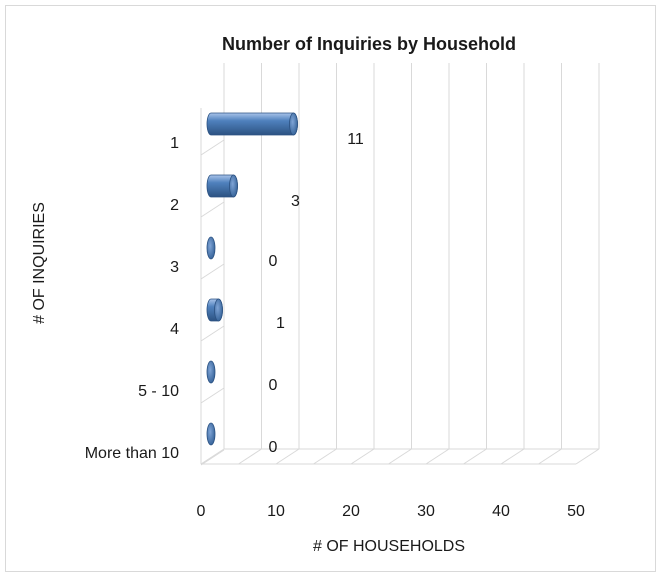 The image size is (661, 578). I want to click on x-tick-label: 30, so click(426, 511).